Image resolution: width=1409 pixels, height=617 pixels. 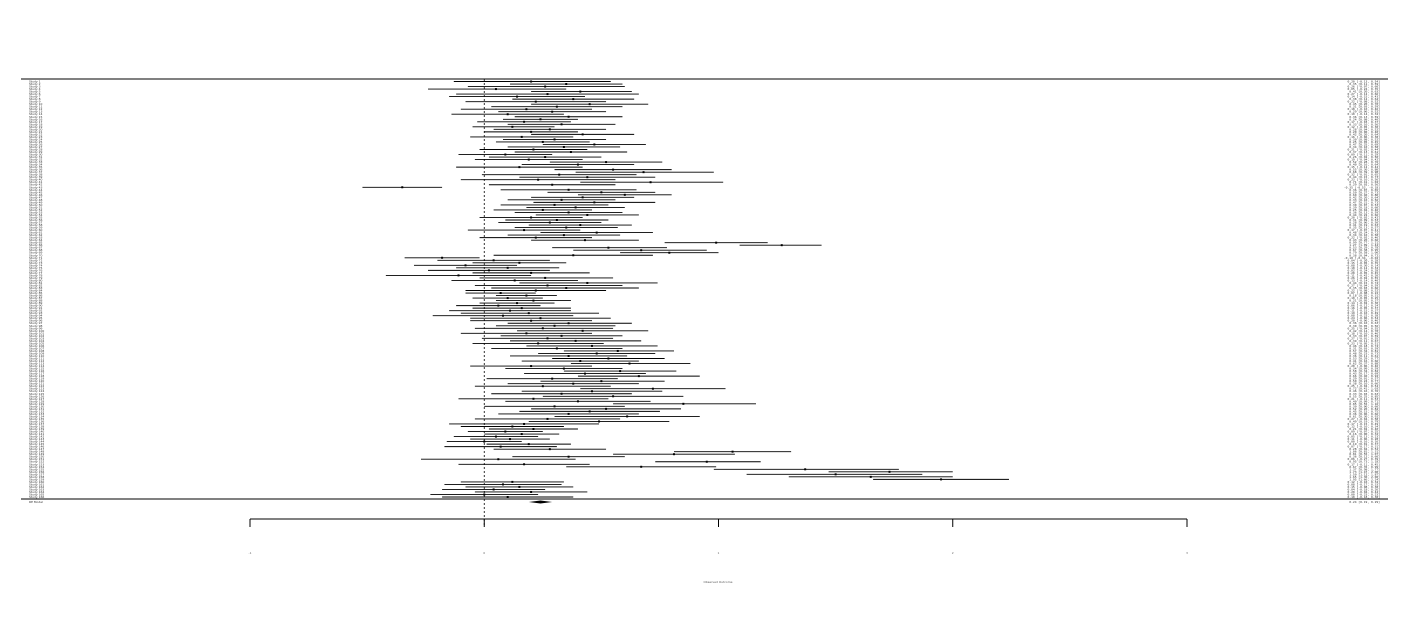 I want to click on study-label: Study 24, so click(x=36, y=139).